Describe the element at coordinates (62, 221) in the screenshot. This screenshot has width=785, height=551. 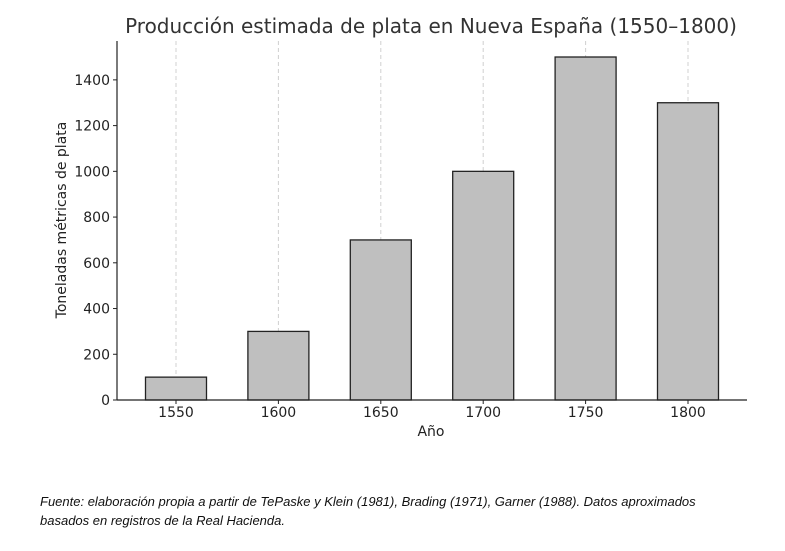
I see `y-axis-label: Toneladas métricas de plata` at that location.